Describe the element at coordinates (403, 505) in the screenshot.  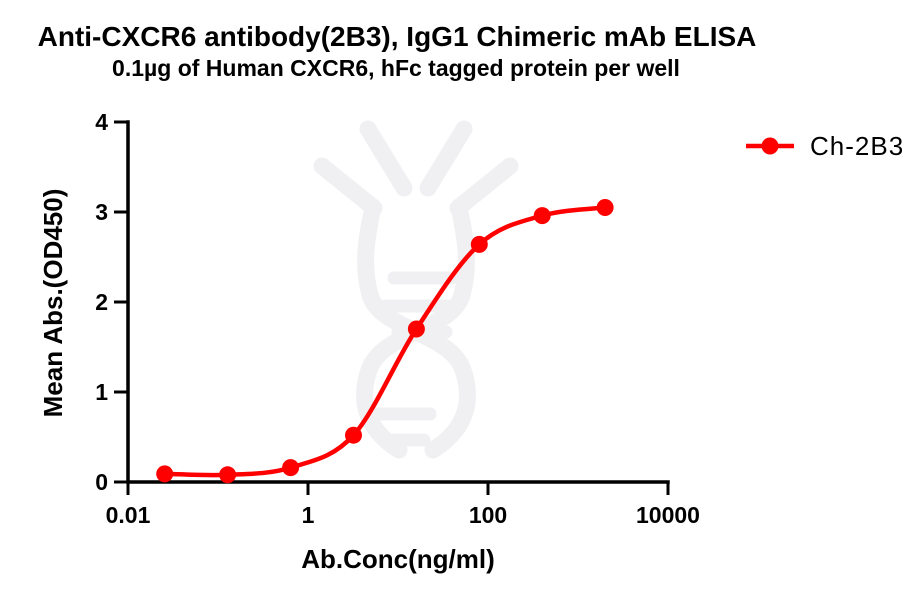
I see `x-axis-ticks: 0.01 1 100 10000` at that location.